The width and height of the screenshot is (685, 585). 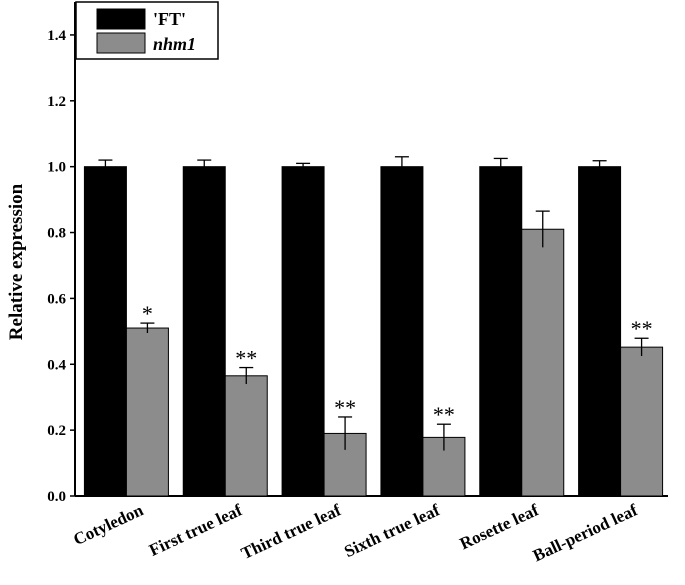 I want to click on y-tick-label: 0.8, so click(x=56, y=234).